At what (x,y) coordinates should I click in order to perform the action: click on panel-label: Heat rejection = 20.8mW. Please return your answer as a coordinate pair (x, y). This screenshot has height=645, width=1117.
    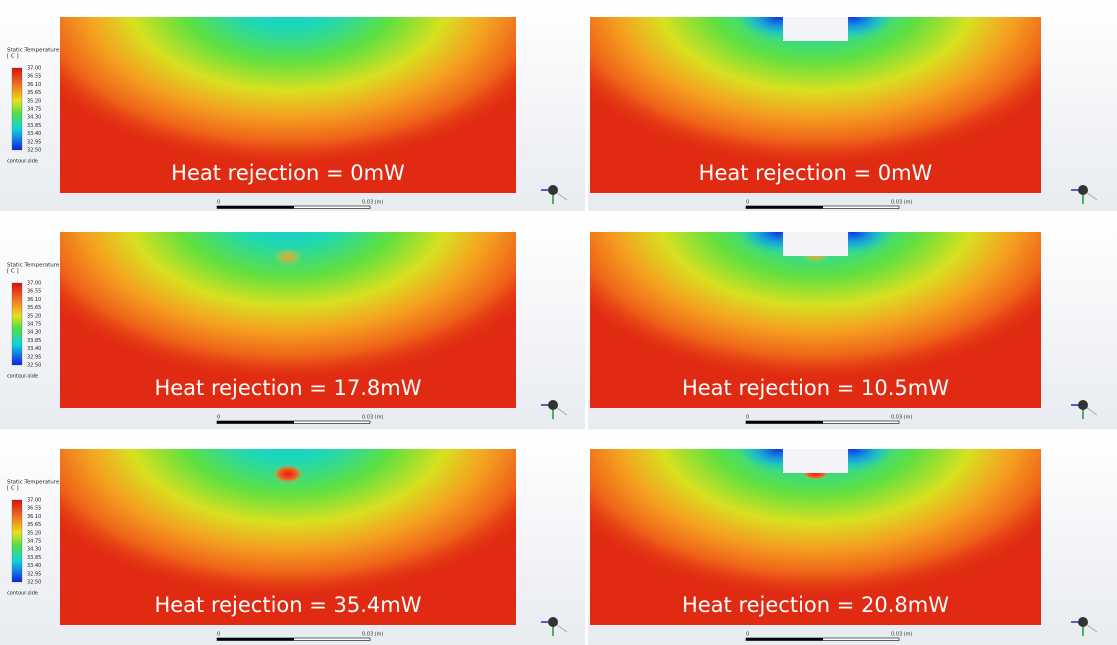
    Looking at the image, I should click on (815, 605).